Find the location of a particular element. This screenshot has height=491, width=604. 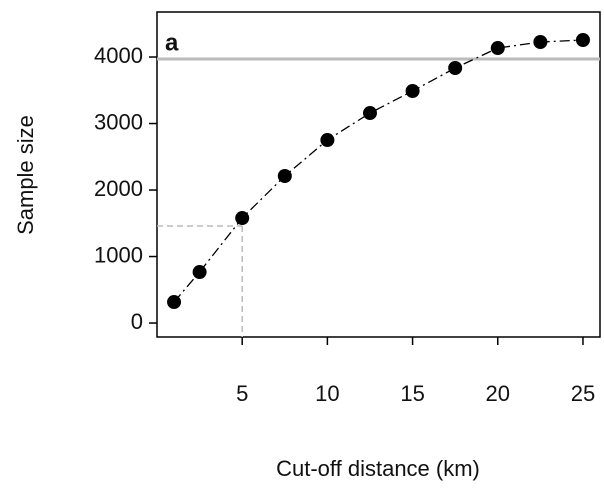

y-tick-label: 1000 is located at coordinates (118, 254).